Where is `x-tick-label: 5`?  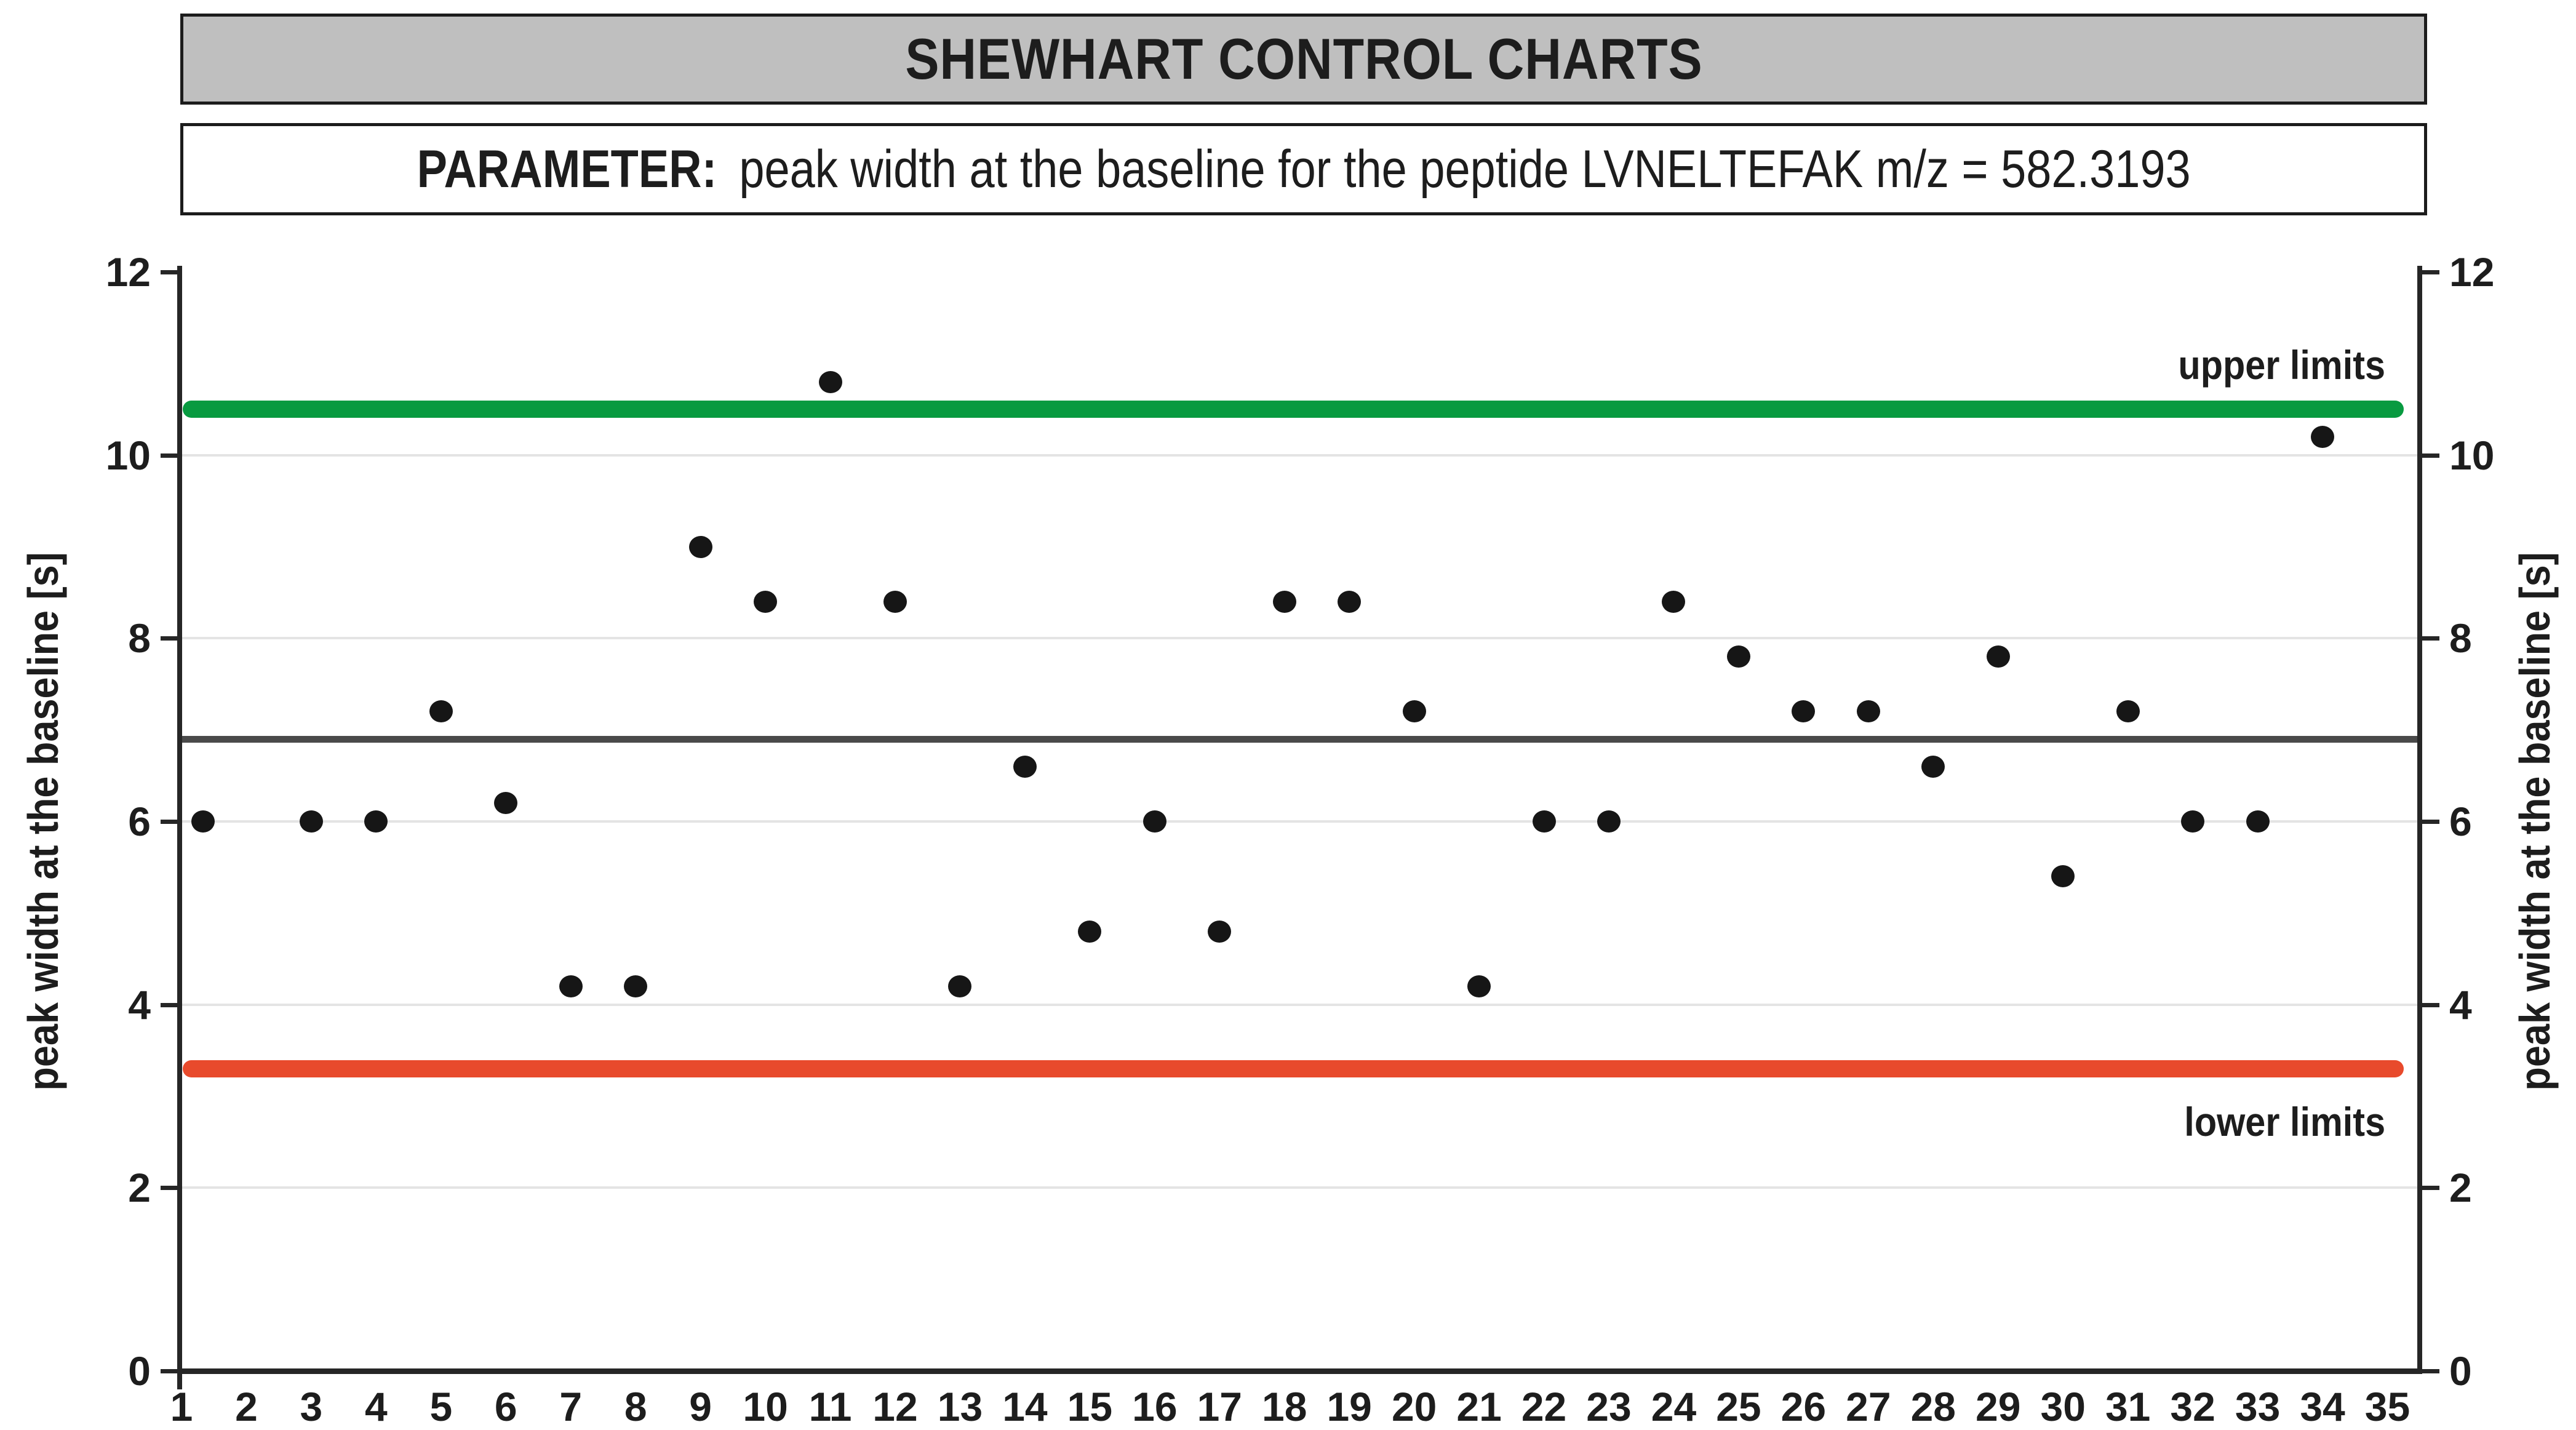 x-tick-label: 5 is located at coordinates (441, 1406).